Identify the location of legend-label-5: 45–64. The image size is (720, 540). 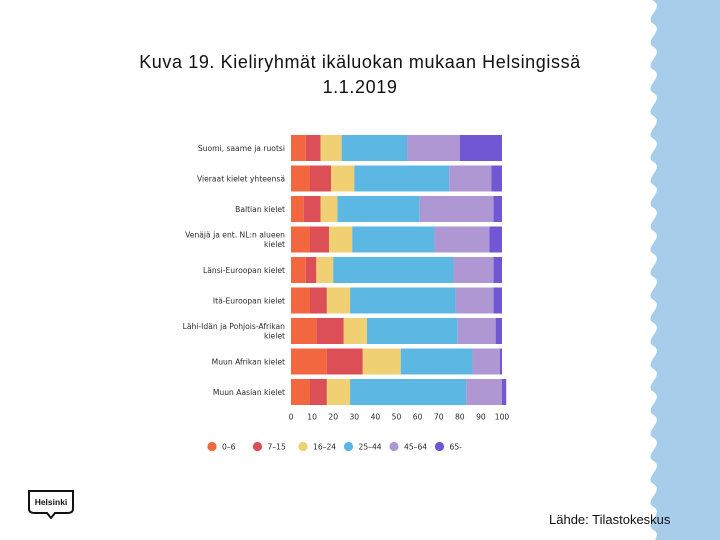
(415, 446).